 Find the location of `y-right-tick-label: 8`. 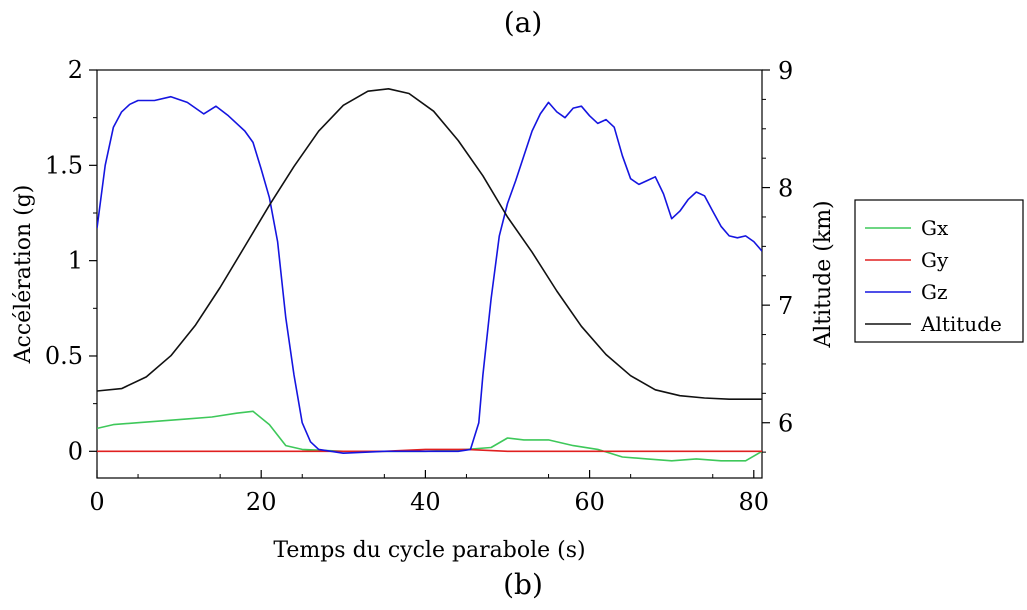

y-right-tick-label: 8 is located at coordinates (785, 189).